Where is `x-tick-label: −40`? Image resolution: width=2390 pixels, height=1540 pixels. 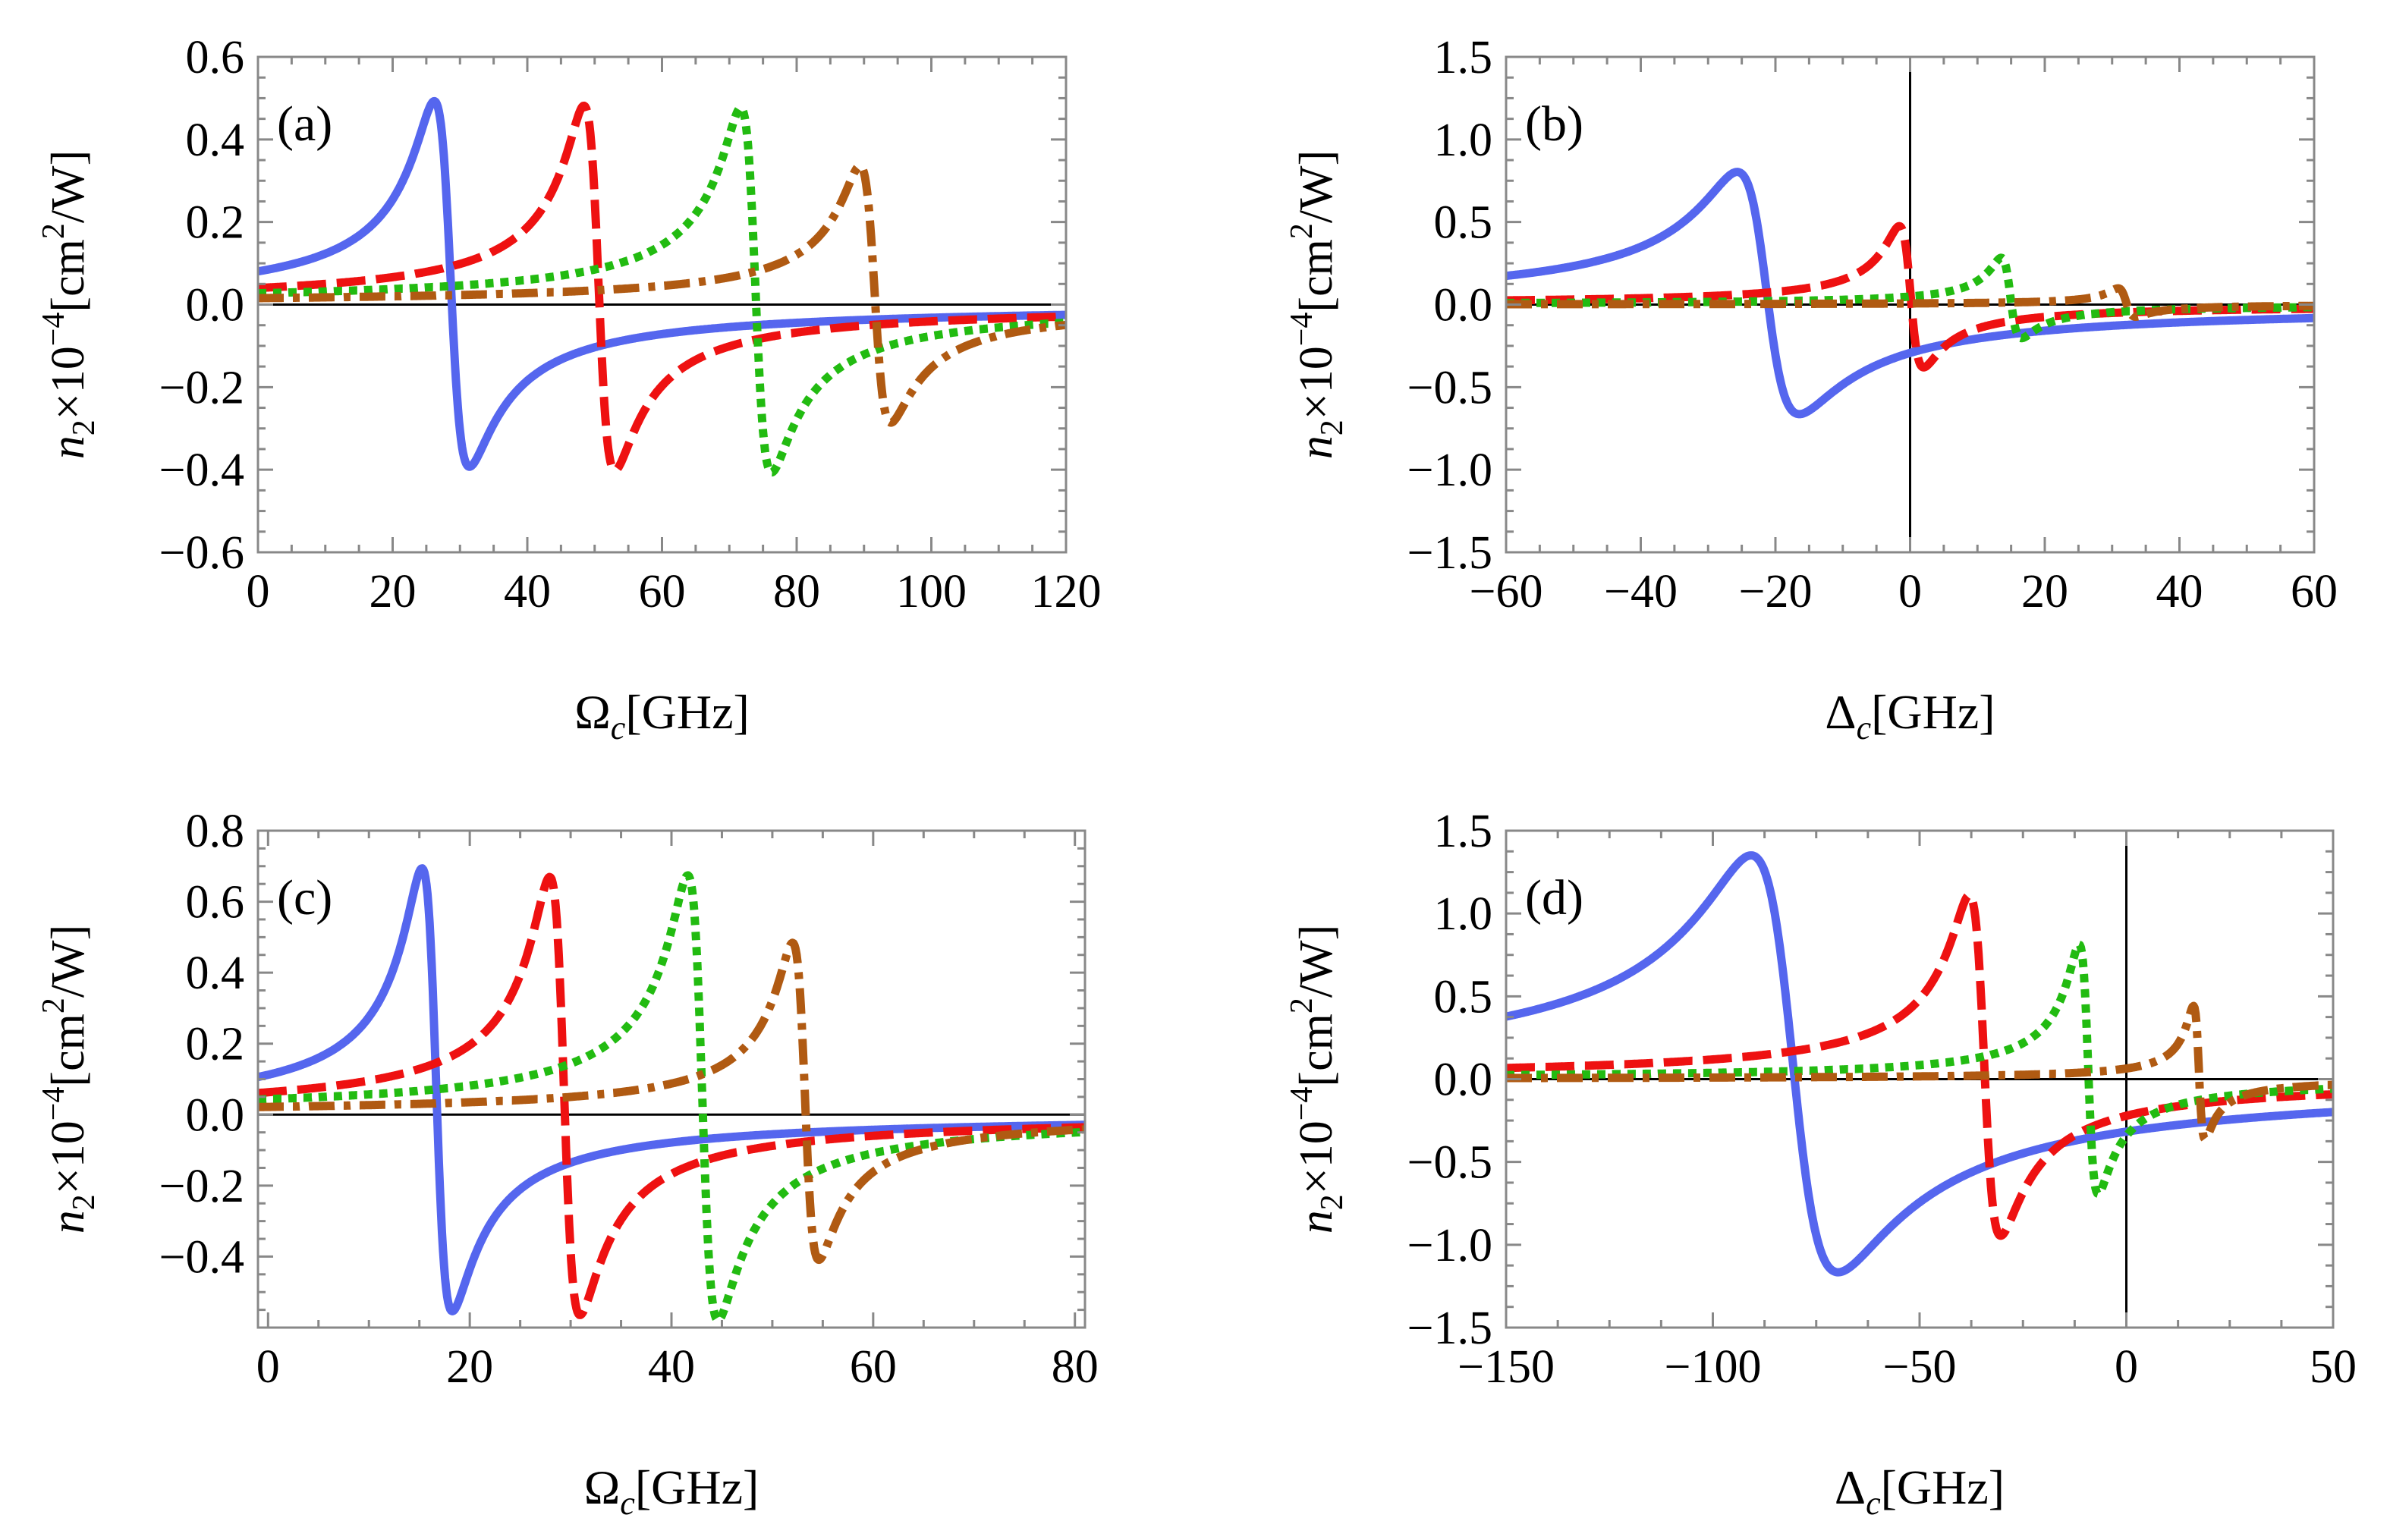
x-tick-label: −40 is located at coordinates (1641, 592).